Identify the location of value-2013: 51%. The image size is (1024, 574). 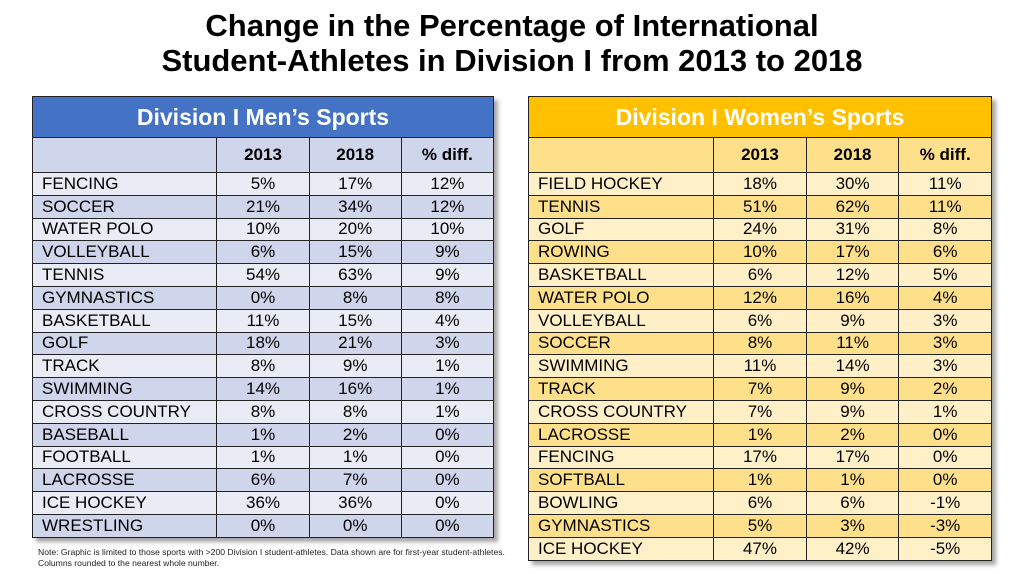
(760, 206).